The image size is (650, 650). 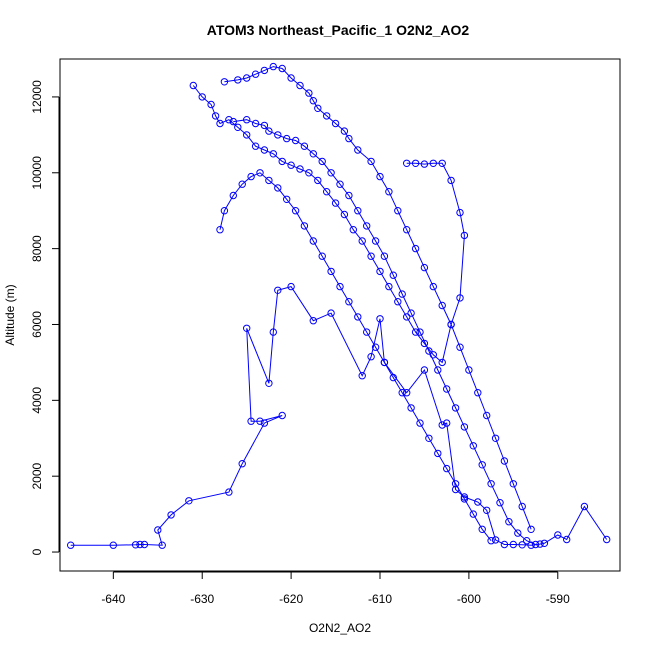 I want to click on x-axis-label: O2N2_AO2, so click(x=340, y=628).